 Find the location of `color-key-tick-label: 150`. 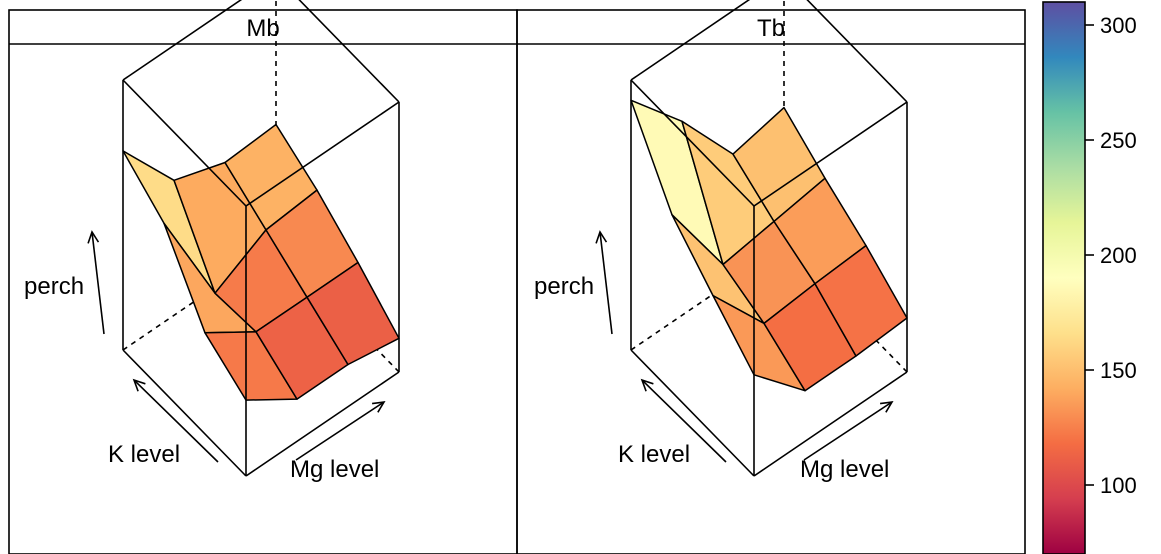

color-key-tick-label: 150 is located at coordinates (1118, 370).